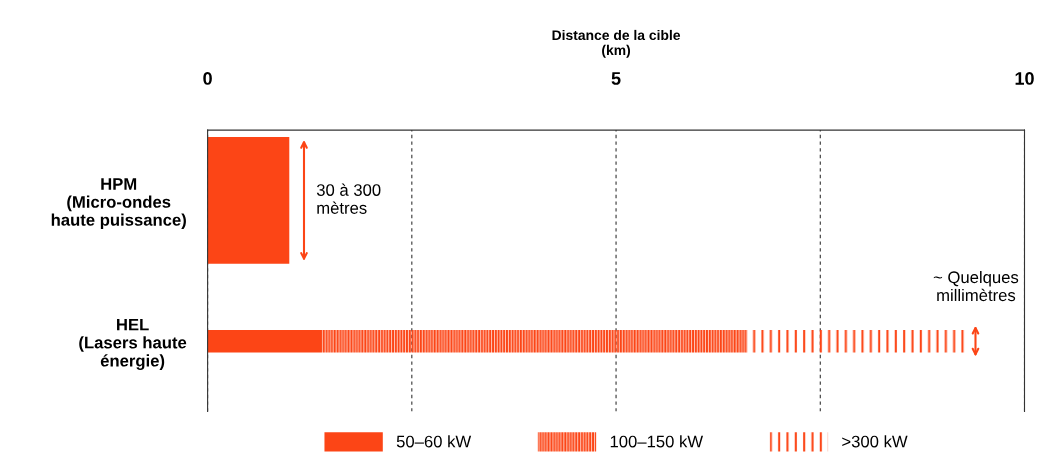 Image resolution: width=1038 pixels, height=473 pixels. What do you see at coordinates (875, 441) in the screenshot?
I see `legend-label: >300 kW` at bounding box center [875, 441].